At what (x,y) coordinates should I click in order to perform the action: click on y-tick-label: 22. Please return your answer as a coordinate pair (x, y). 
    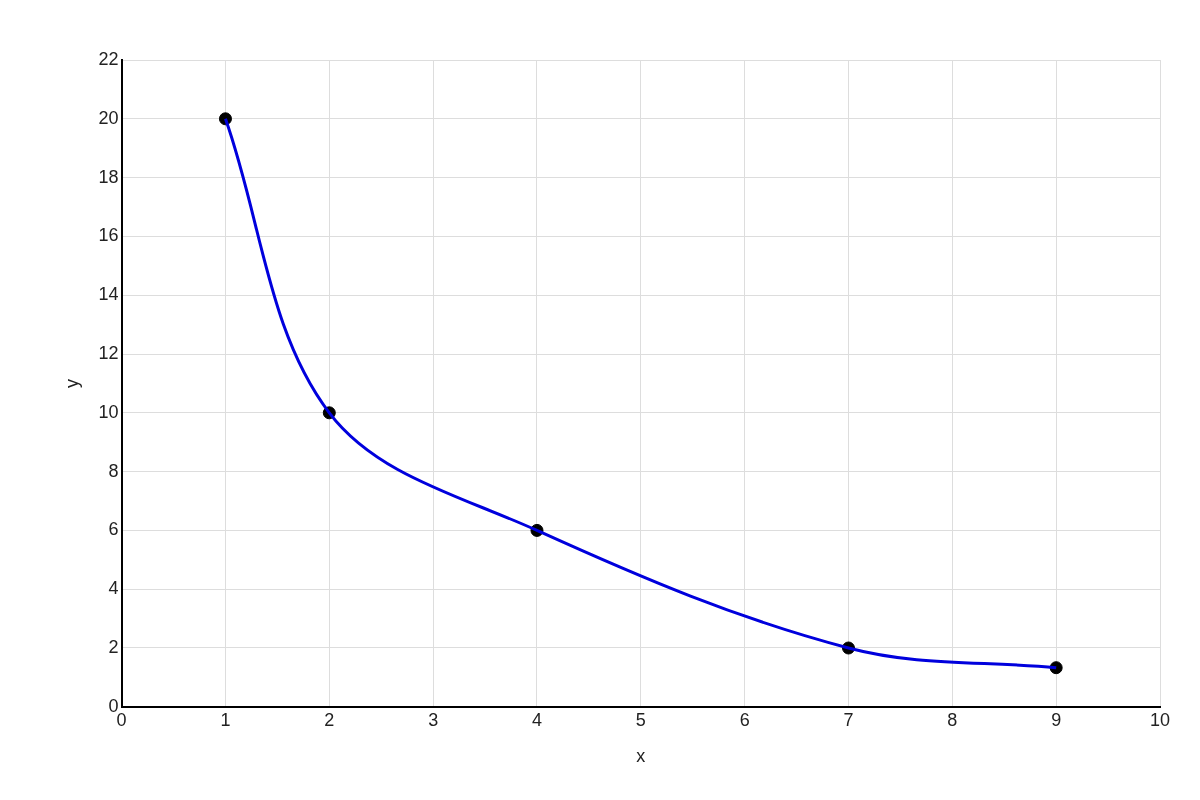
    Looking at the image, I should click on (108, 58).